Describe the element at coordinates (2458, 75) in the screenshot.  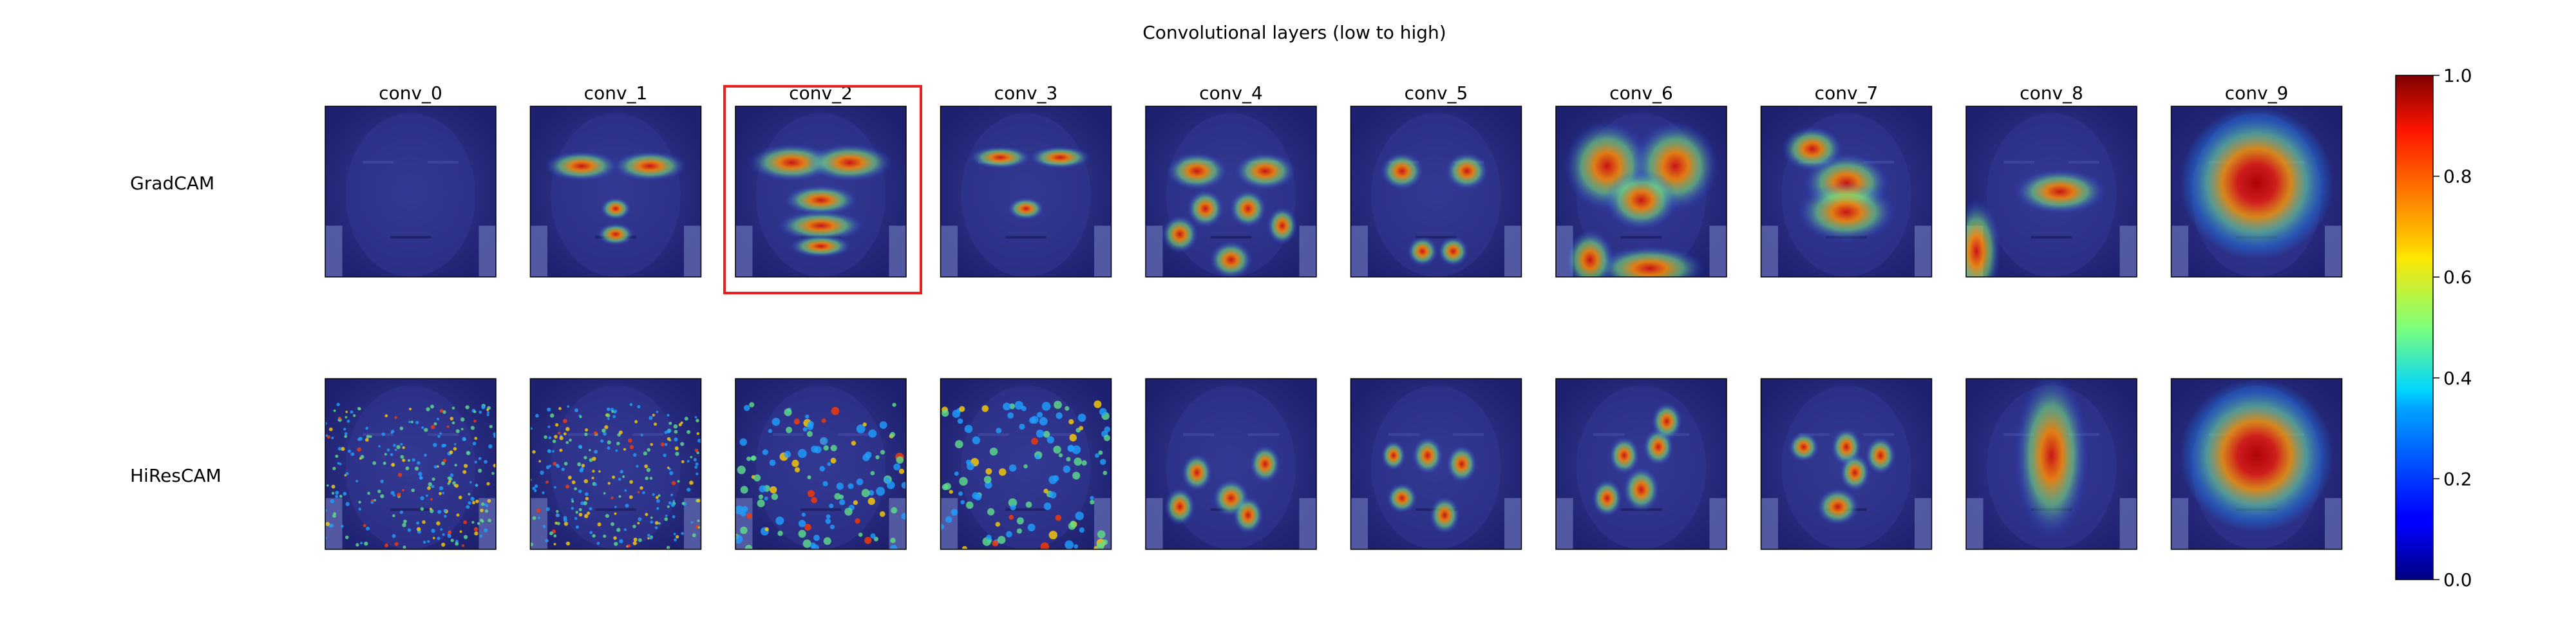
I see `colorbar-tick-label: 1.0` at that location.